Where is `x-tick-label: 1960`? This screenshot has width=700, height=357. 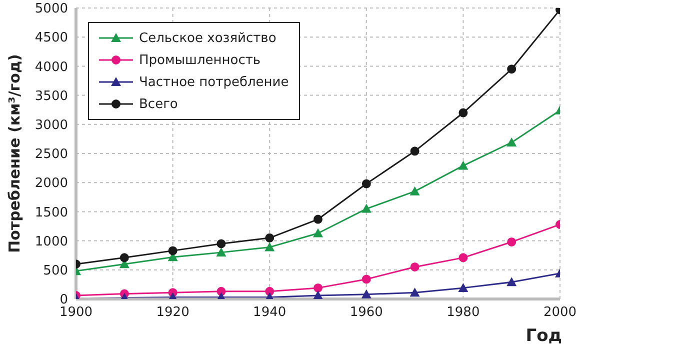 x-tick-label: 1960 is located at coordinates (366, 312).